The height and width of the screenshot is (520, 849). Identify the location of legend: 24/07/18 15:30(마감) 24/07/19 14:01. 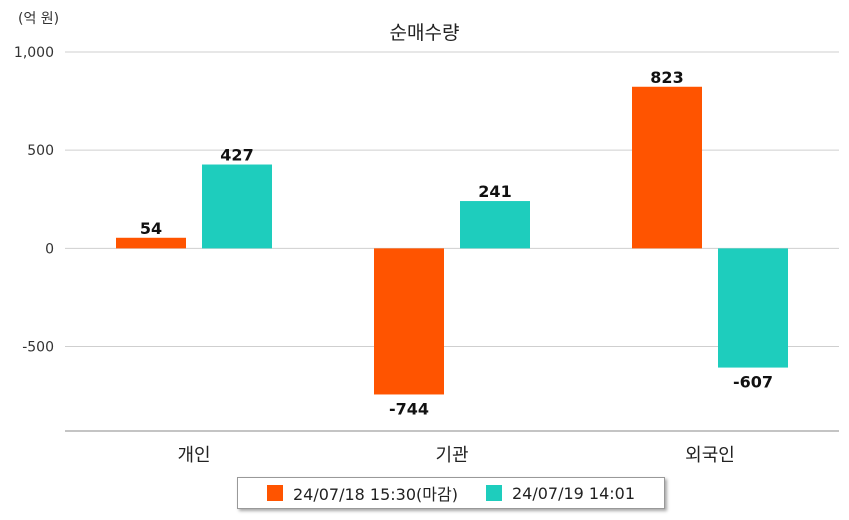
(451, 493).